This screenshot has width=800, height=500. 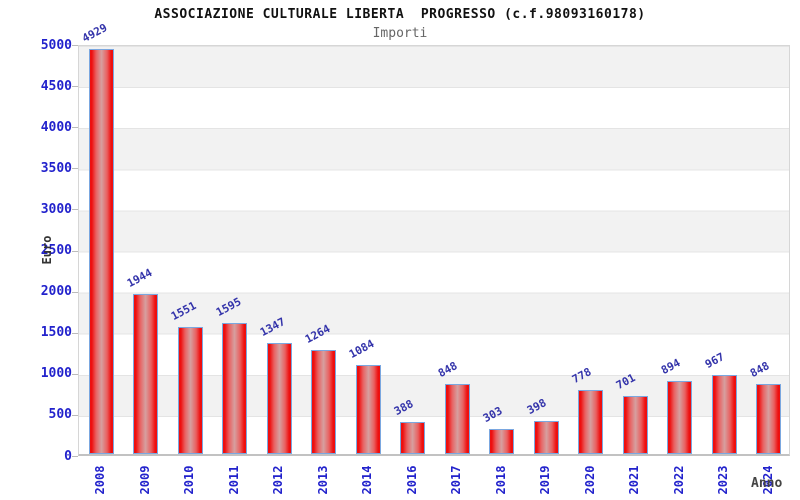 I want to click on bar-value-label: 1084, so click(x=362, y=348).